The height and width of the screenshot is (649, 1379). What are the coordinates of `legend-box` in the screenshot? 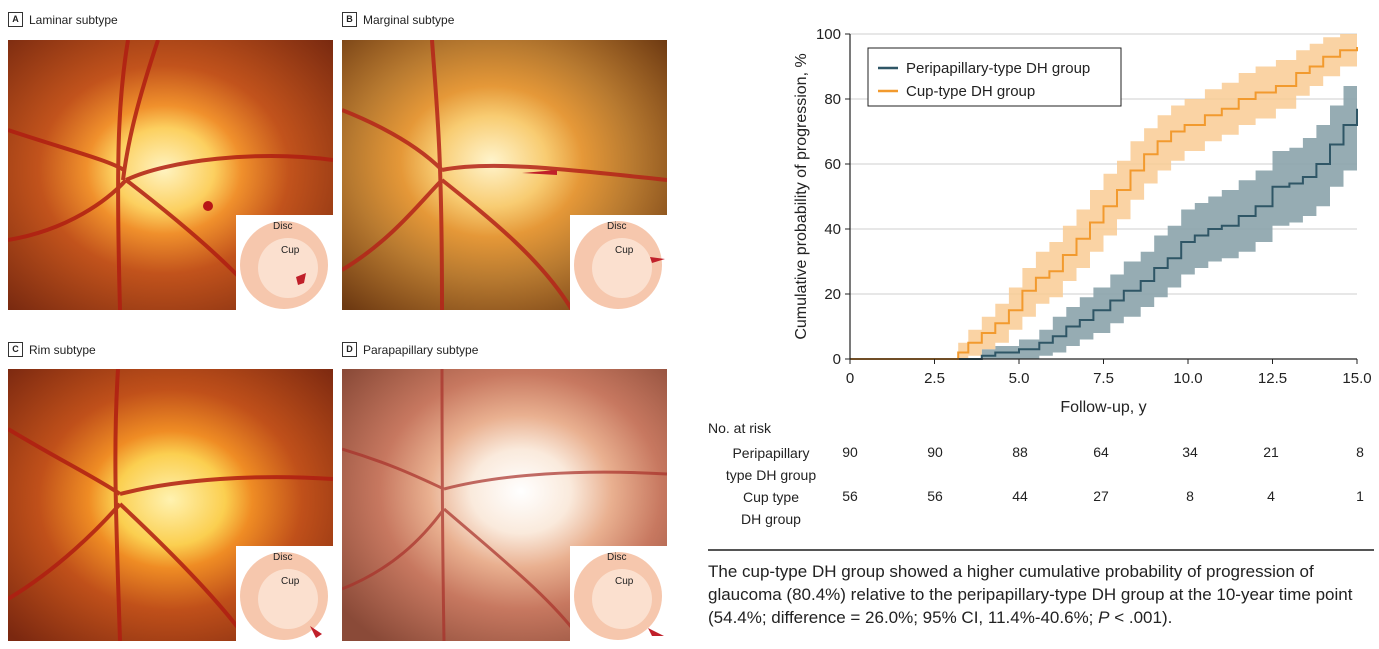 It's located at (994, 77).